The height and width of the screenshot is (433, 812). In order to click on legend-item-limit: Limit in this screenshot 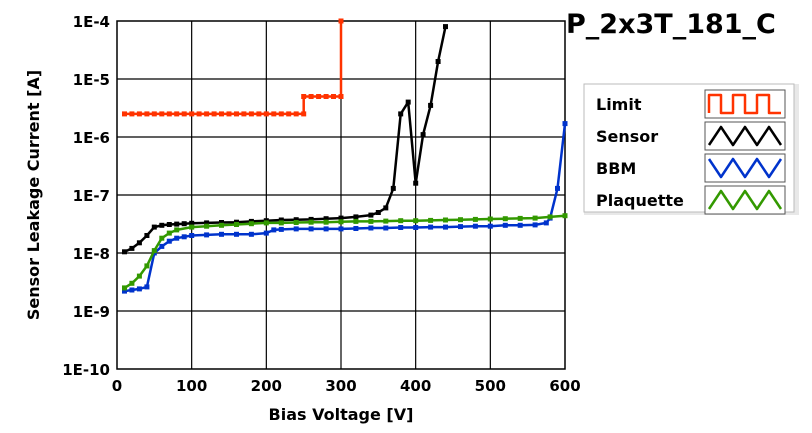, I will do `click(691, 104)`.